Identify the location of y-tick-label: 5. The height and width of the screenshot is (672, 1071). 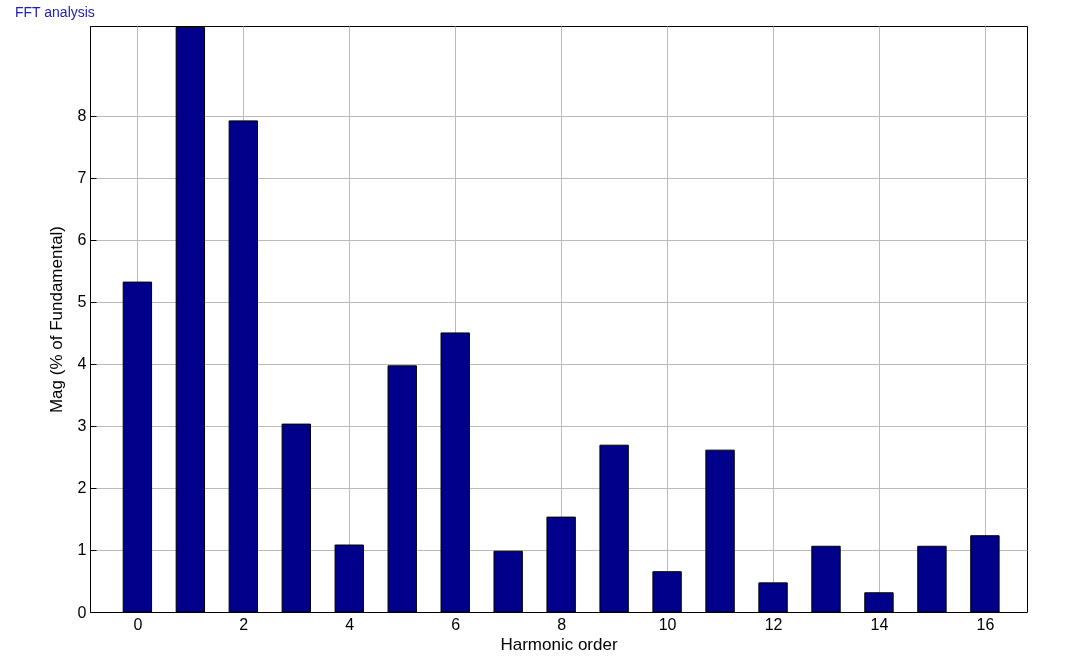
(82, 302).